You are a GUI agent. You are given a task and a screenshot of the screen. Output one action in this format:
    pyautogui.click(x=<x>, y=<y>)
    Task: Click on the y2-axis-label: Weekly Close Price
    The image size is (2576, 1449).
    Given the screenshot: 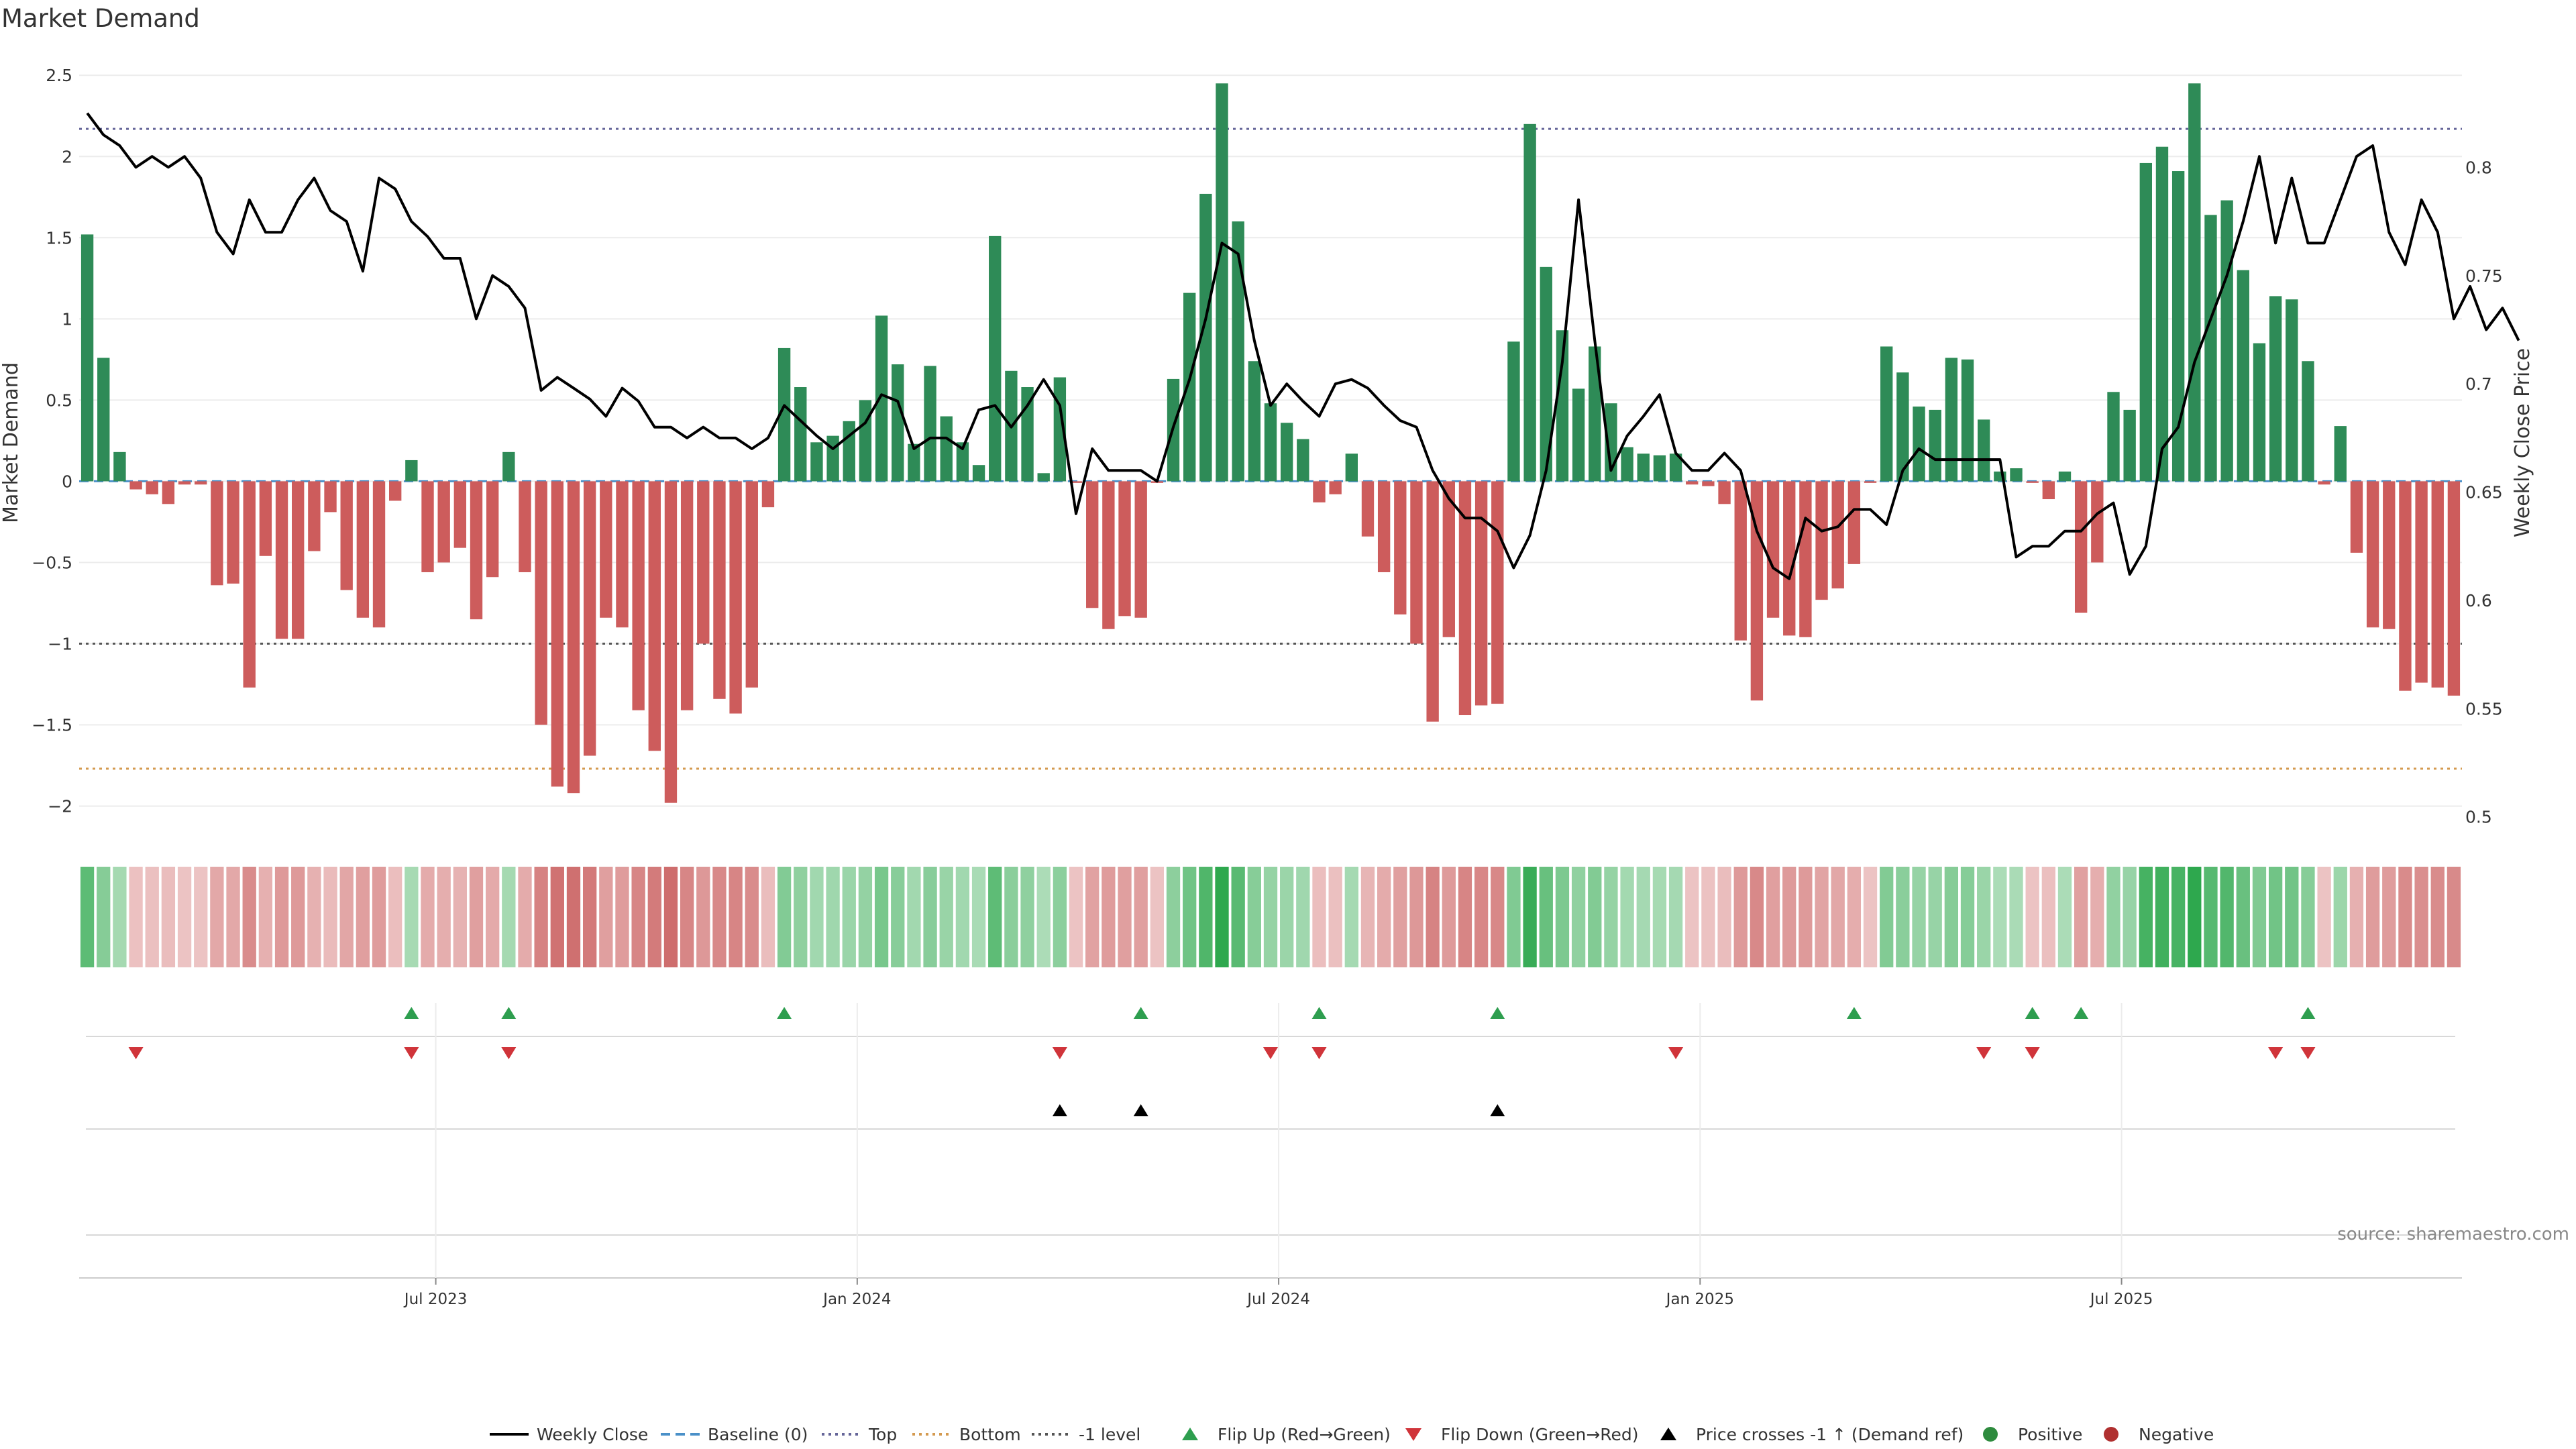 What is the action you would take?
    pyautogui.click(x=2522, y=442)
    